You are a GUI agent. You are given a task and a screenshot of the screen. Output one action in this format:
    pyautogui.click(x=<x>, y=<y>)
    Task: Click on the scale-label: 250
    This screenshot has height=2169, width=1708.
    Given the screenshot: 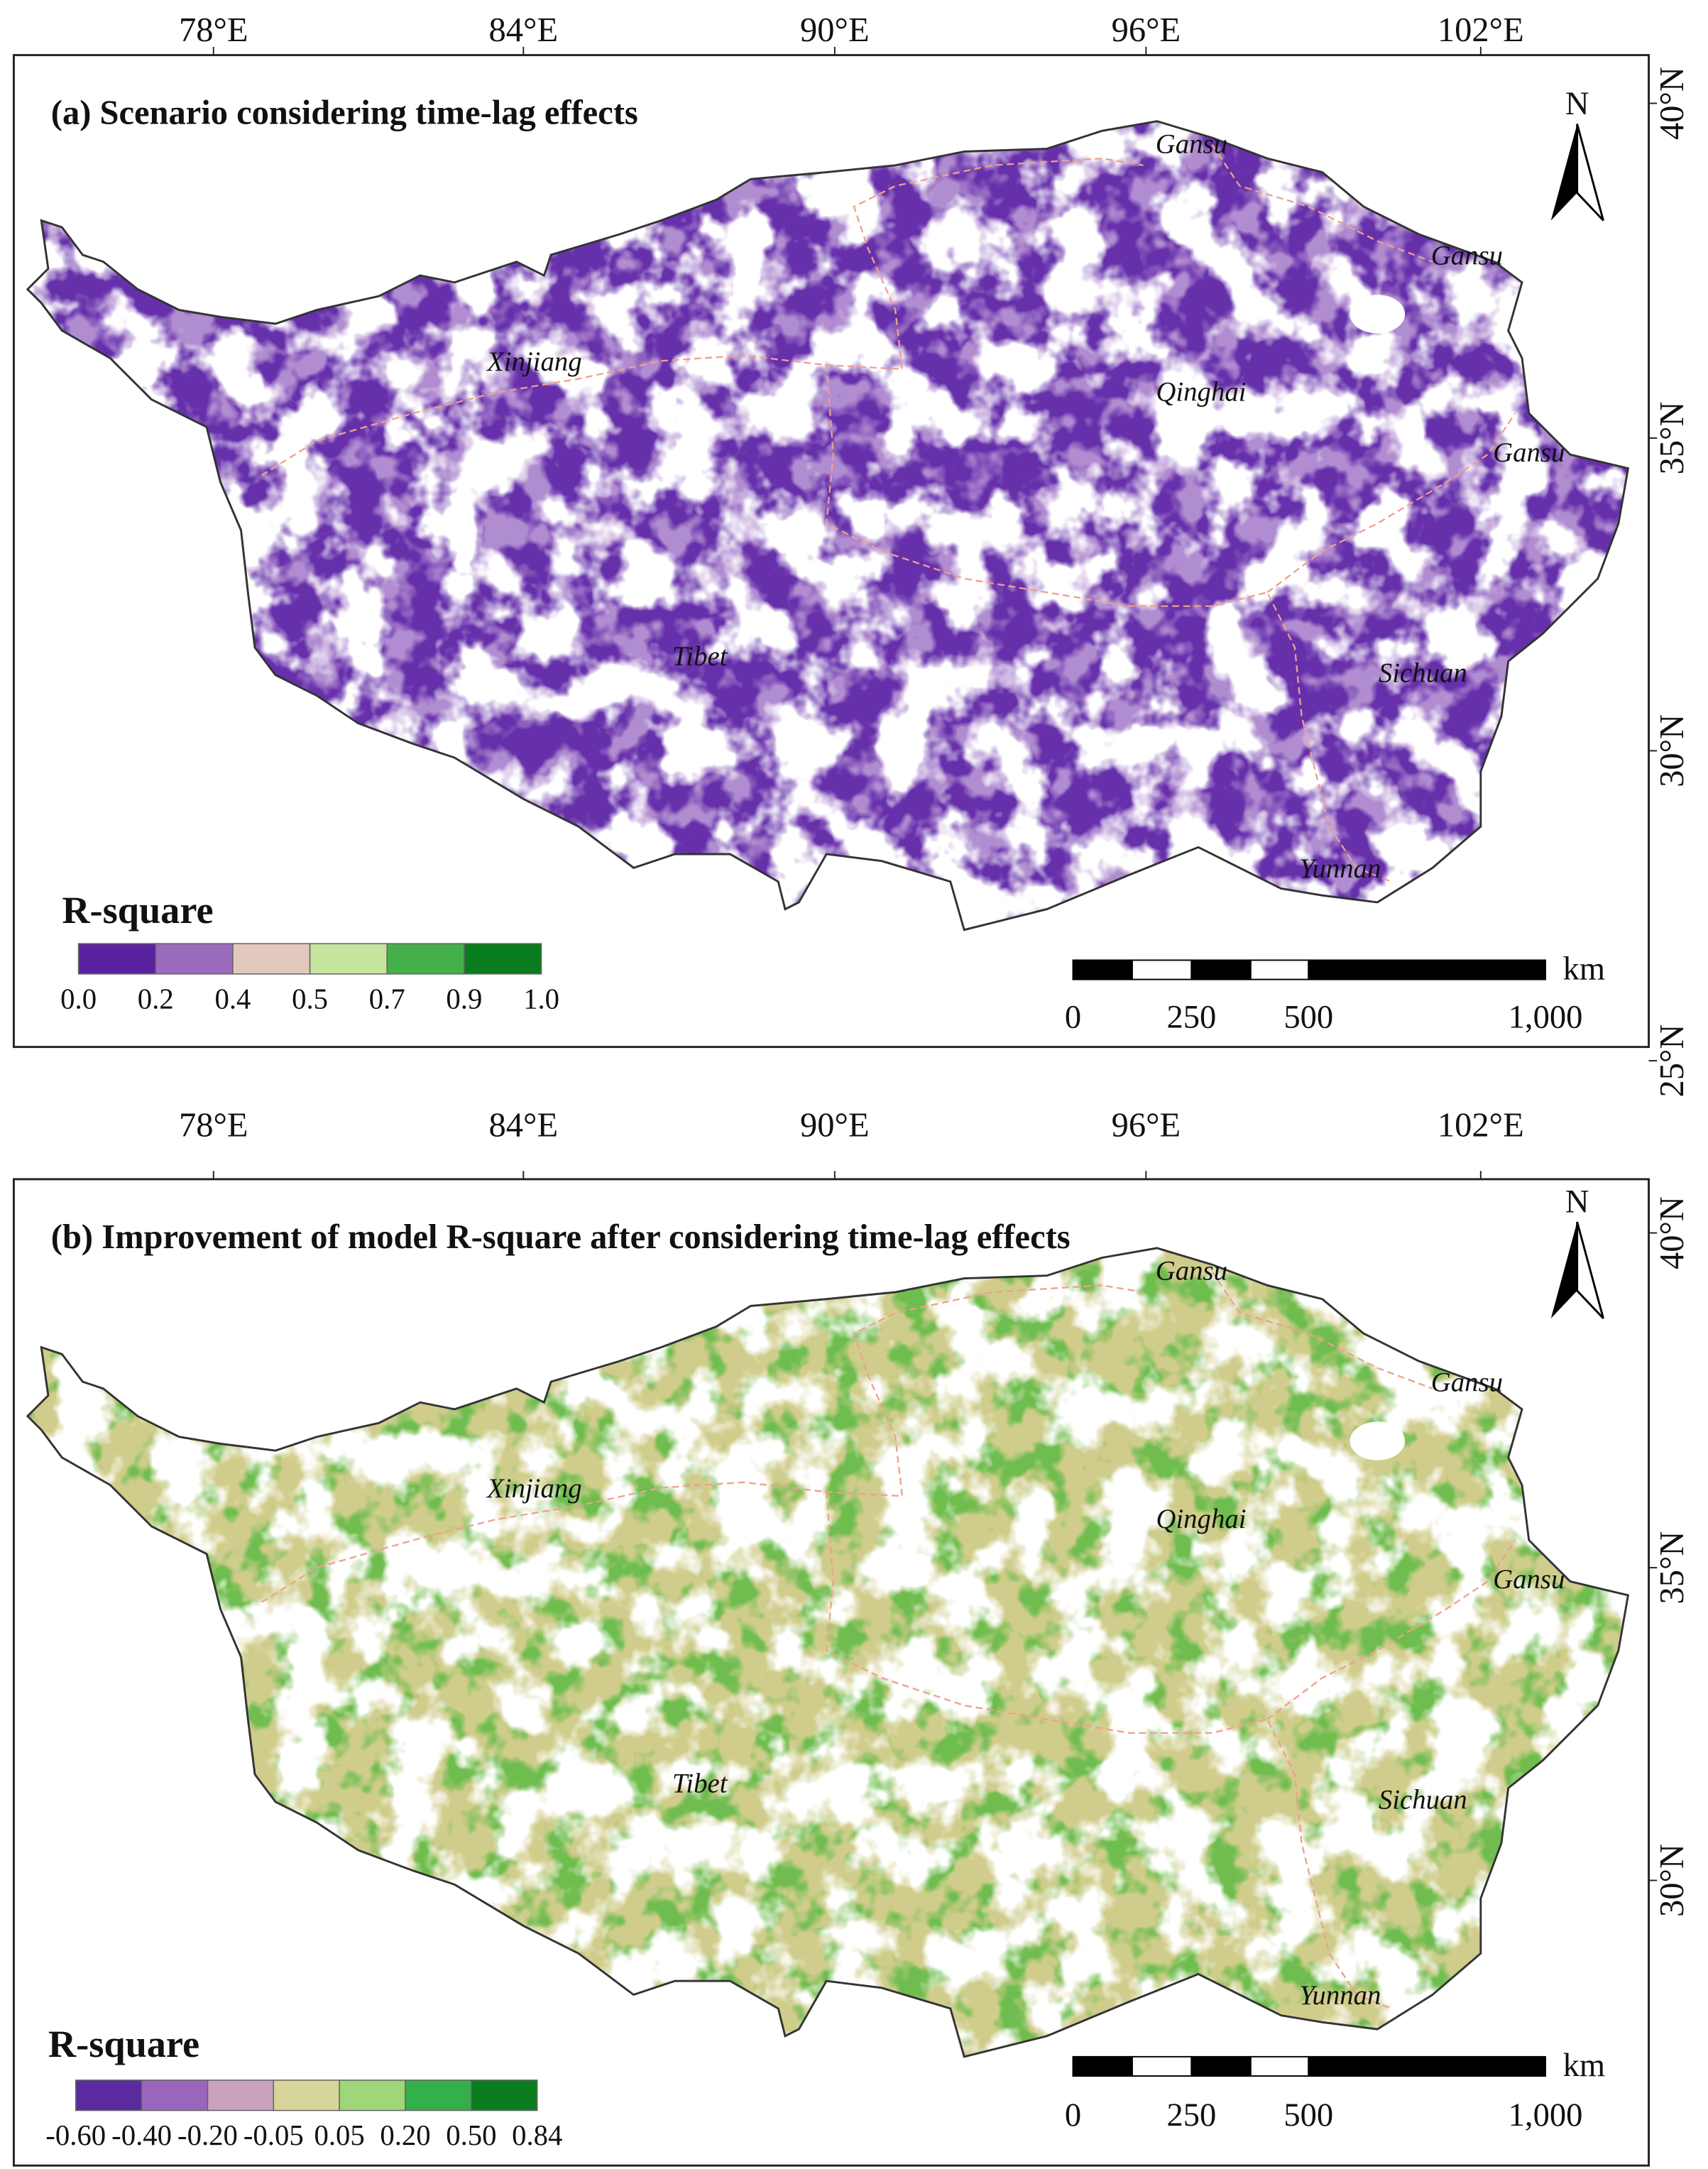 What is the action you would take?
    pyautogui.click(x=1191, y=2116)
    